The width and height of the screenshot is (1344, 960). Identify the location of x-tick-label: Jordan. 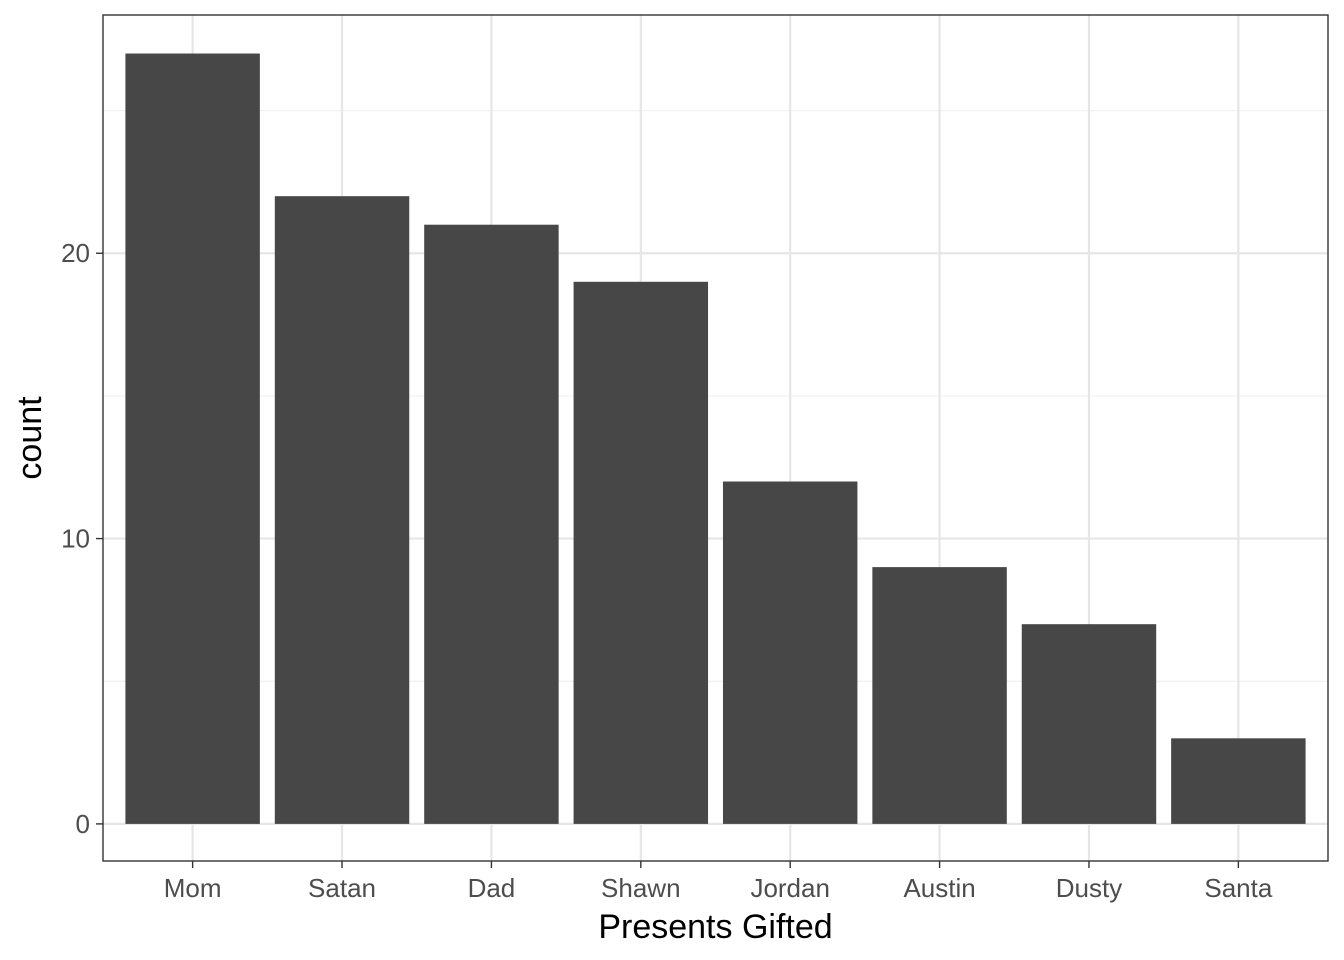
(790, 888).